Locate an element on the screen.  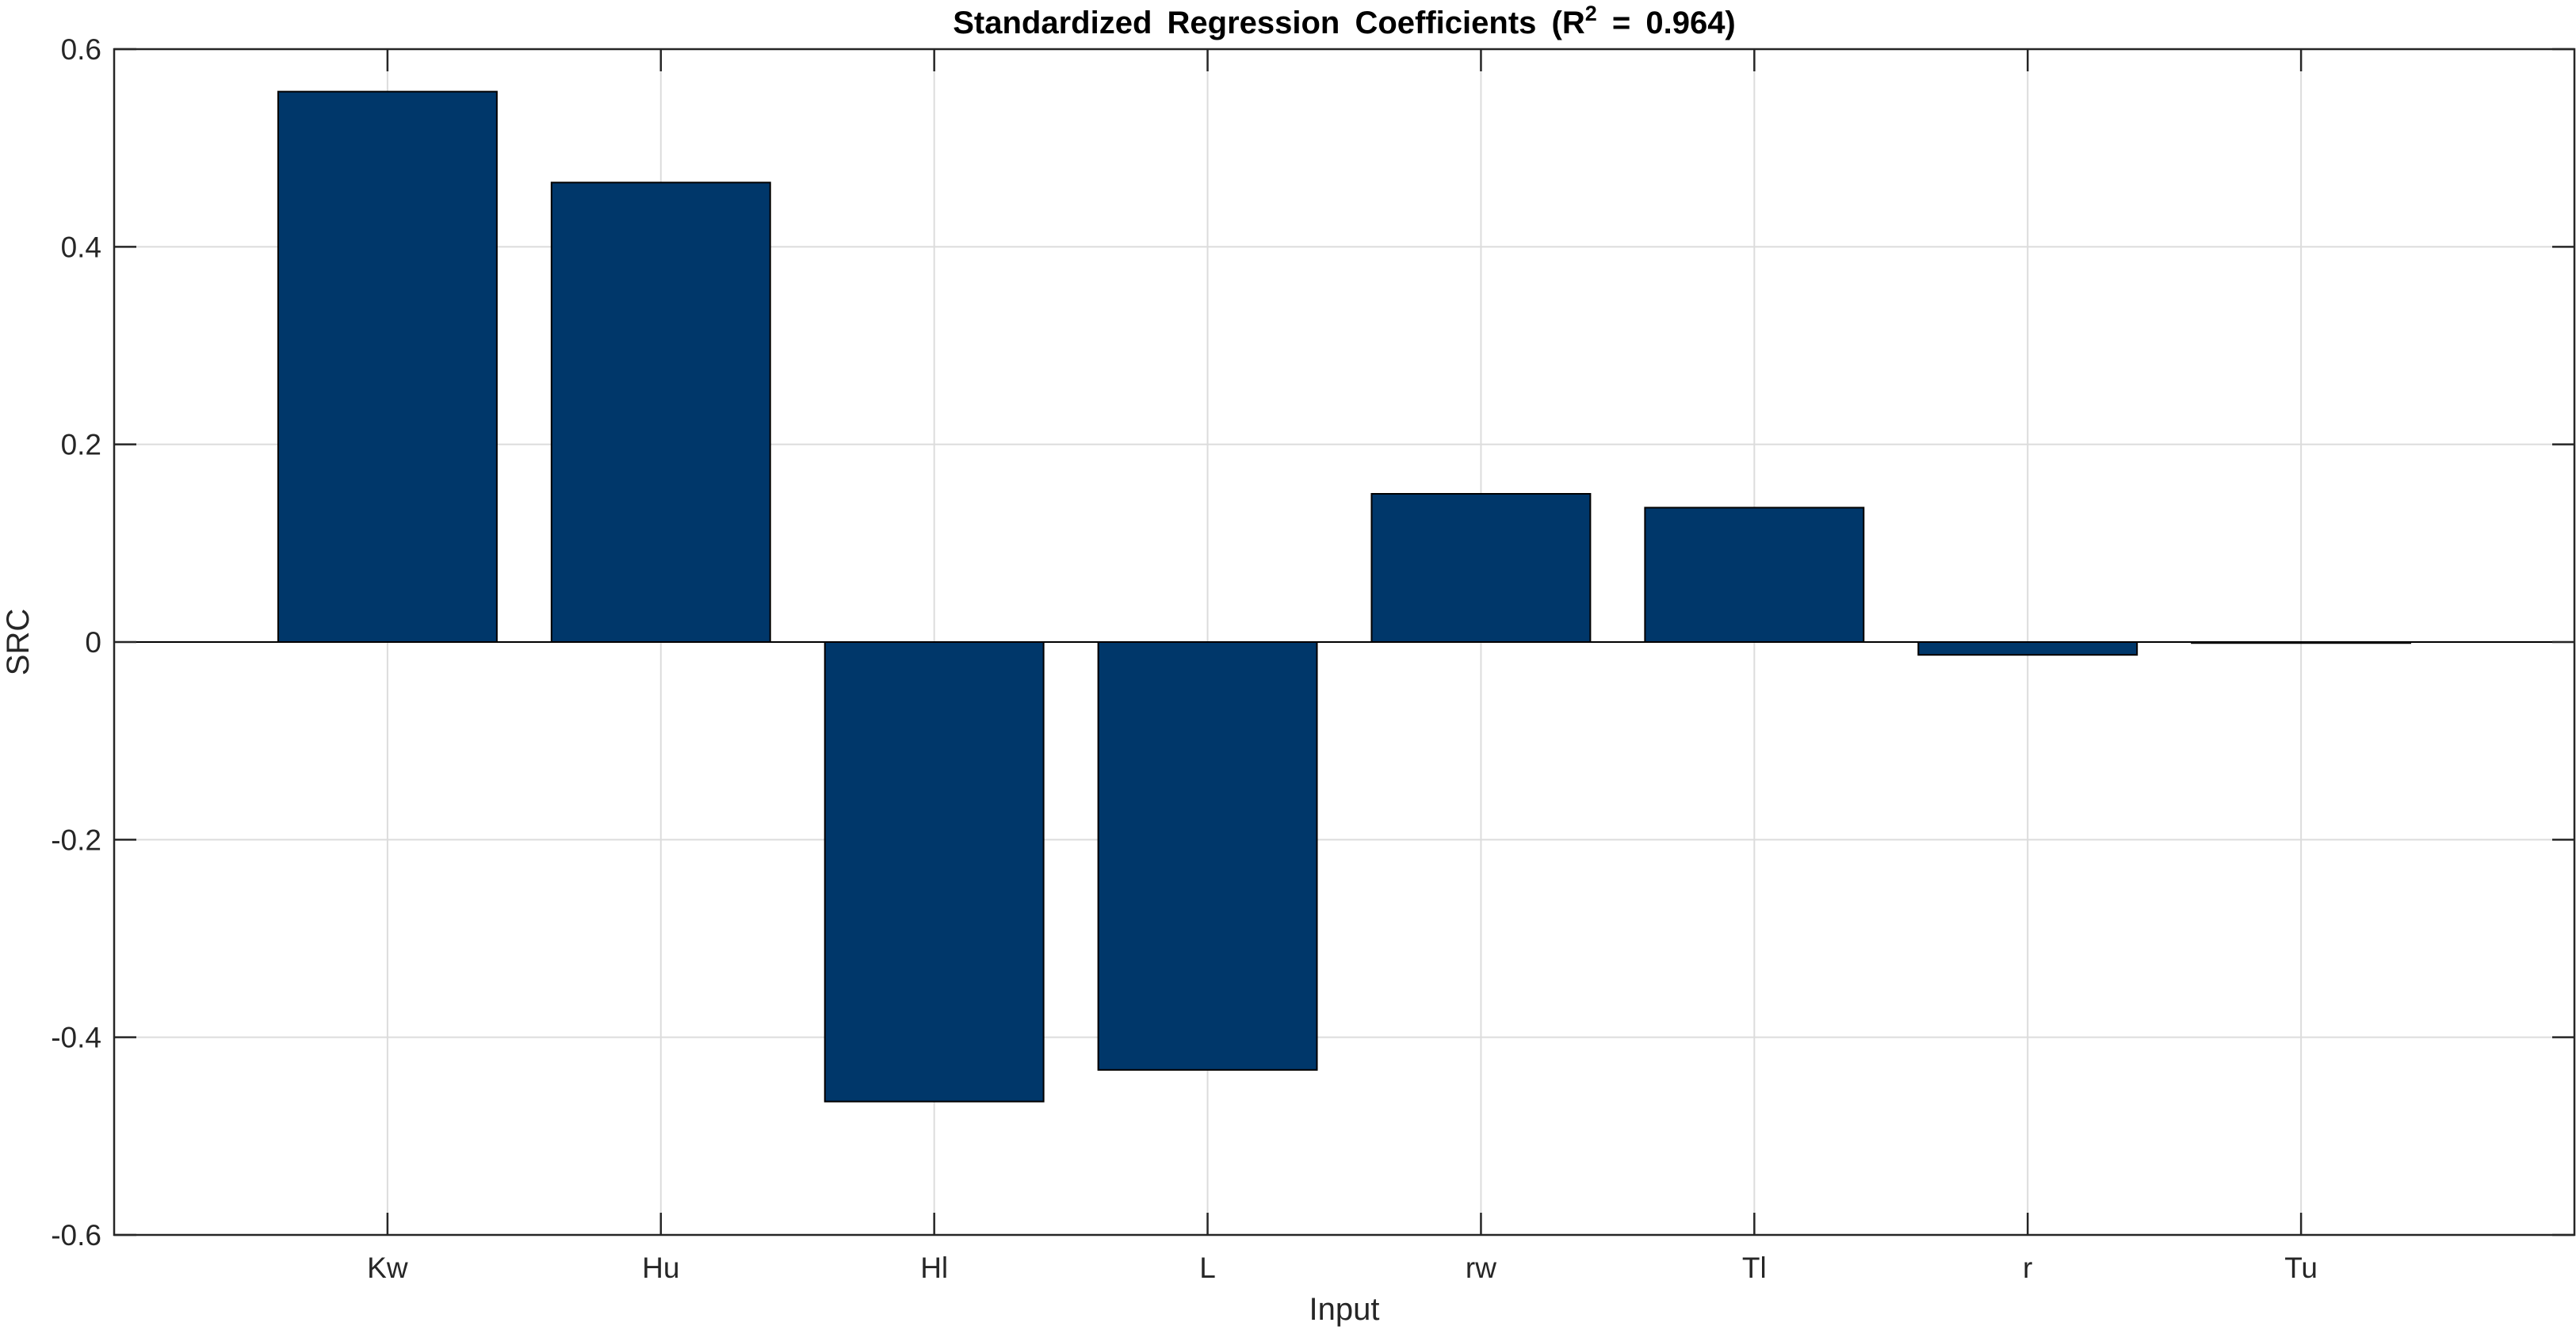
x-axis-label: Input is located at coordinates (1344, 1309).